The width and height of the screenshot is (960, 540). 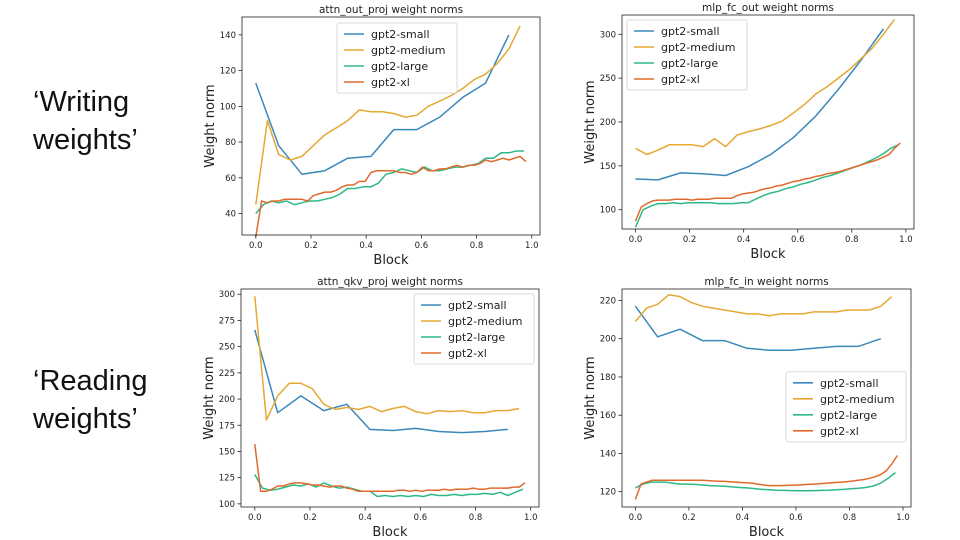 I want to click on row-label-reading-weights: ‘Reading weights’, so click(x=90, y=400).